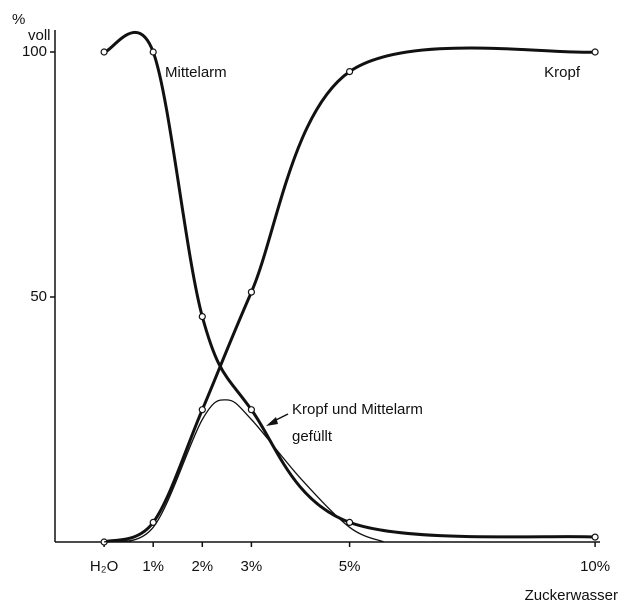  What do you see at coordinates (272, 421) in the screenshot?
I see `arrow-head` at bounding box center [272, 421].